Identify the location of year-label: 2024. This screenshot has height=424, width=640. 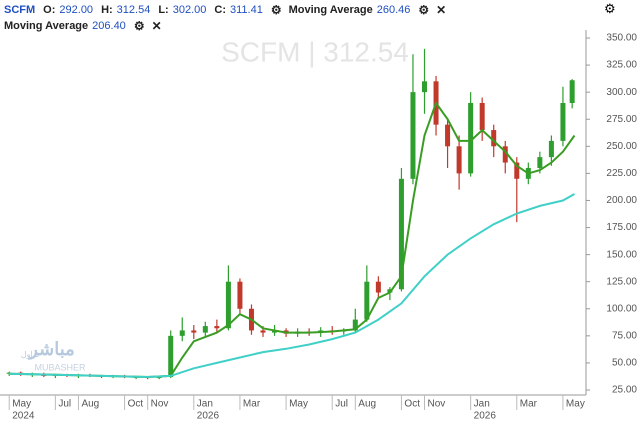
(23, 416).